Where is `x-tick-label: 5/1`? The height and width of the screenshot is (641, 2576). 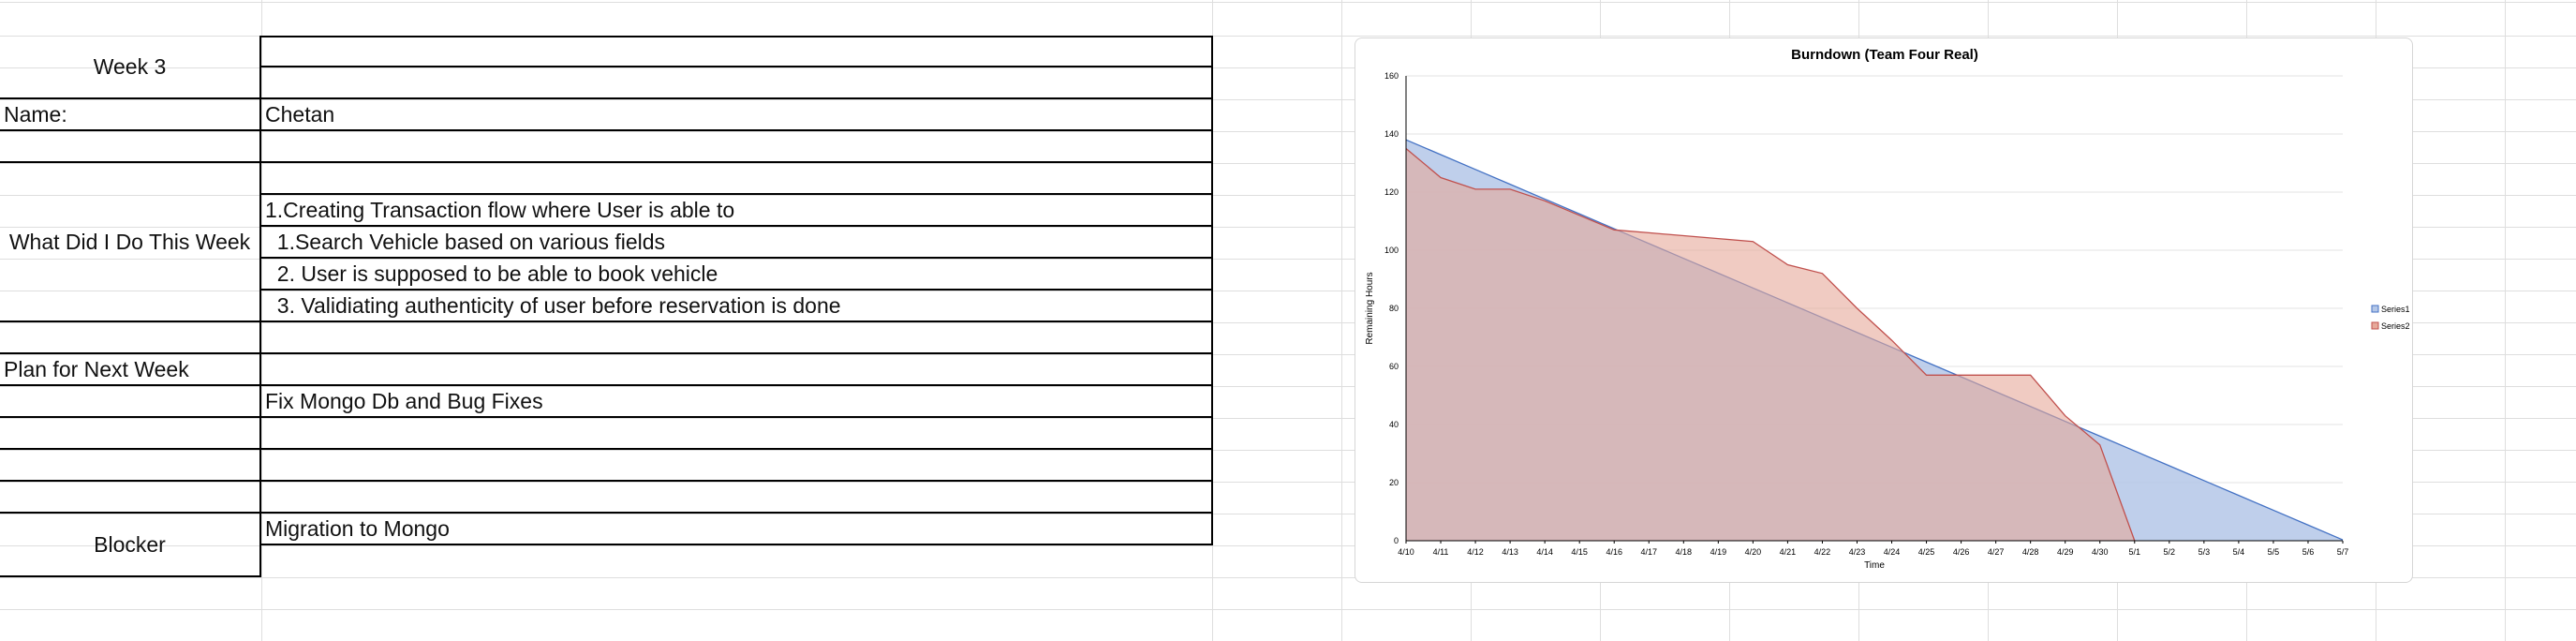
x-tick-label: 5/1 is located at coordinates (2135, 552).